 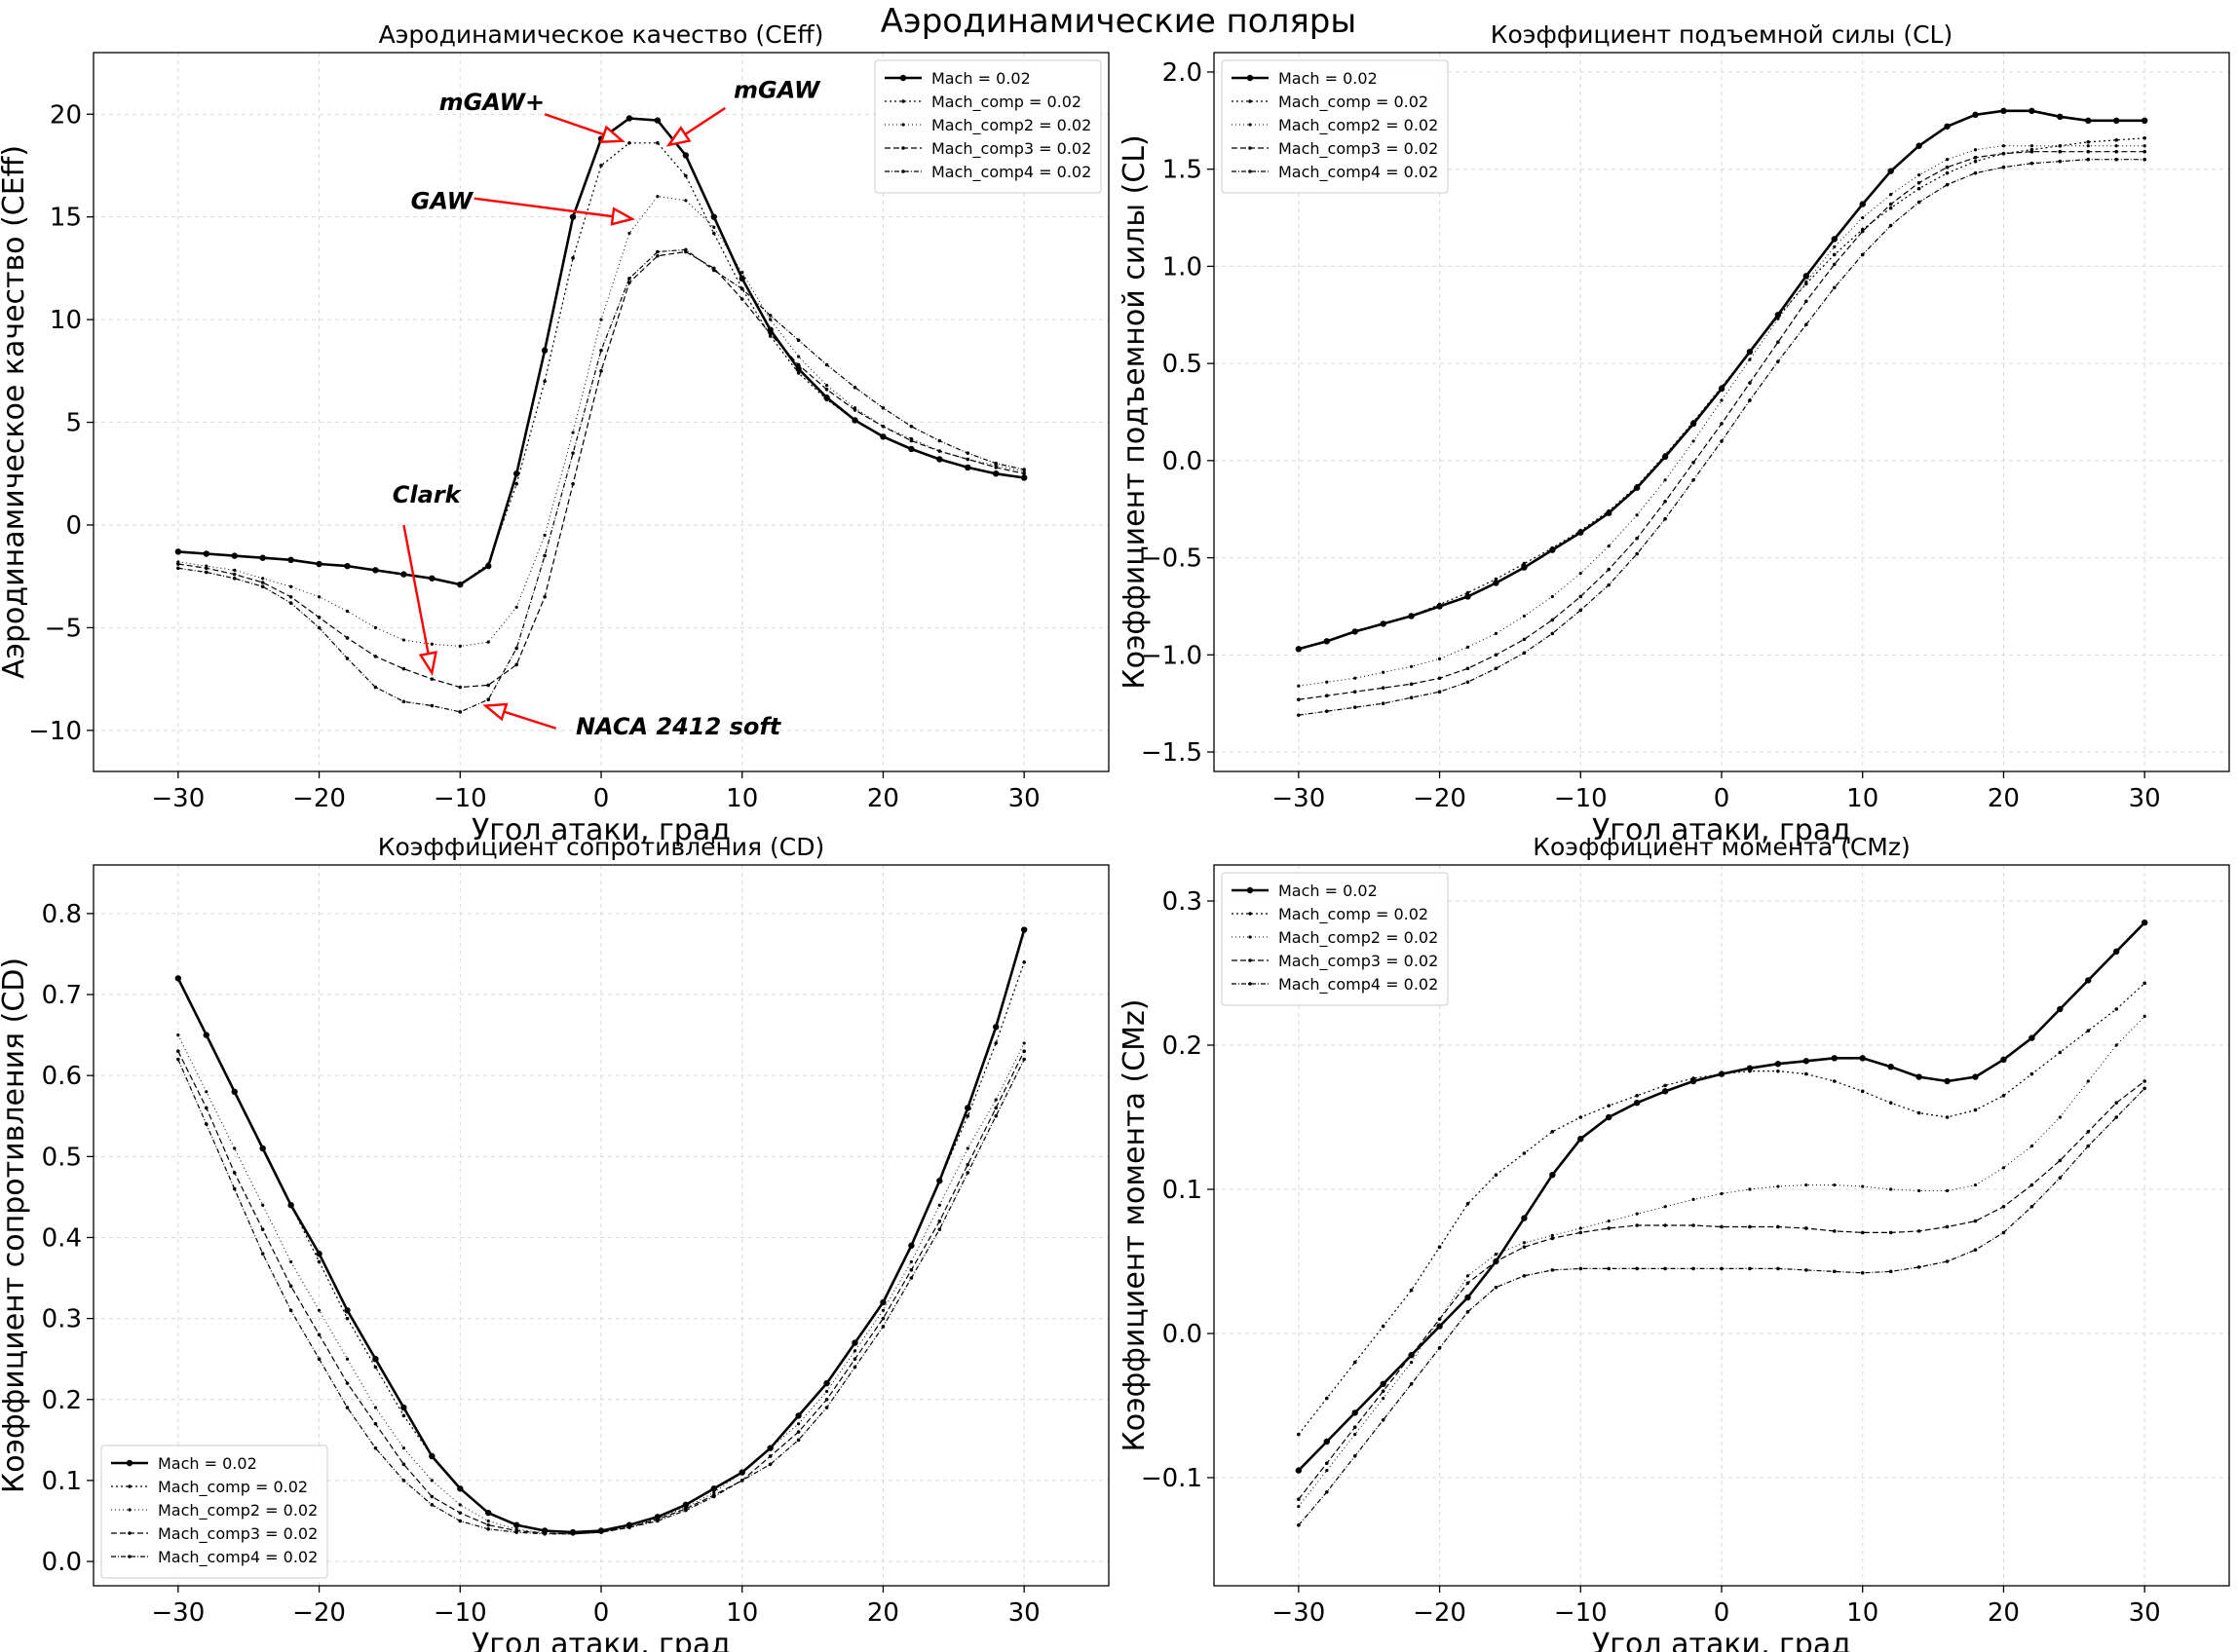 I want to click on annotation-arrowhead, so click(x=495, y=712).